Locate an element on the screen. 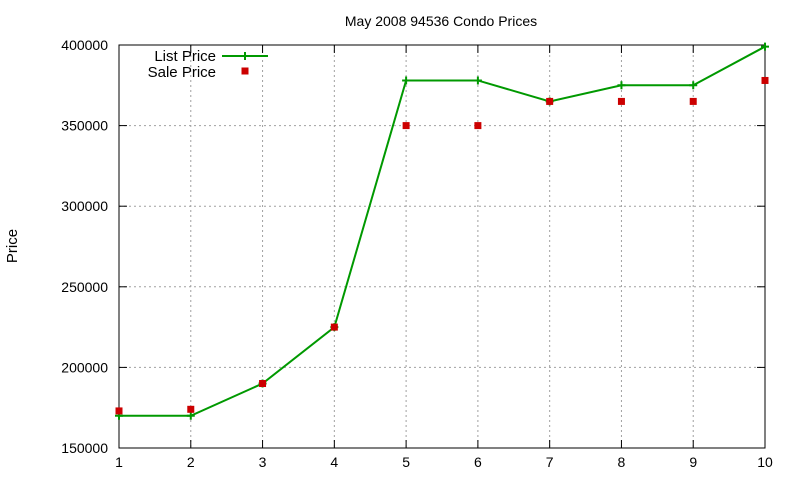 The image size is (800, 480). x-axis-tick-label: 6 is located at coordinates (478, 462).